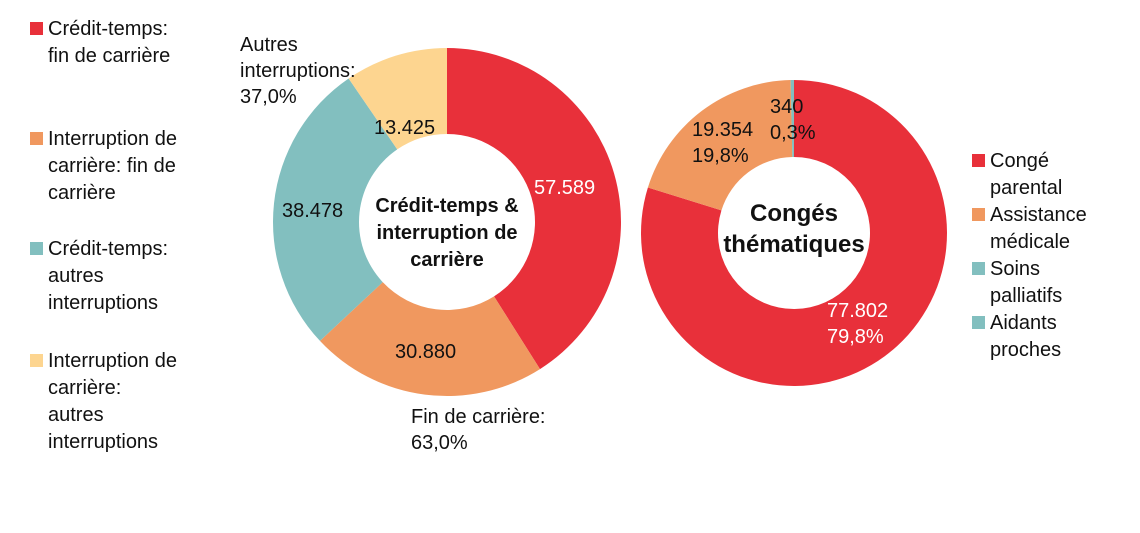  What do you see at coordinates (858, 324) in the screenshot?
I see `slice-label-conge-parental: 77.802 79,8%` at bounding box center [858, 324].